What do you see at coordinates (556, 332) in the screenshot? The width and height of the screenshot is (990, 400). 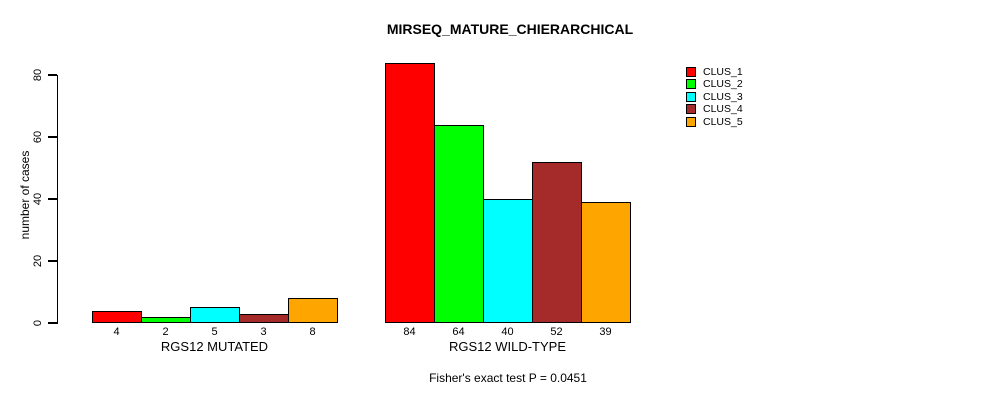 I see `bar-value-label: 52` at bounding box center [556, 332].